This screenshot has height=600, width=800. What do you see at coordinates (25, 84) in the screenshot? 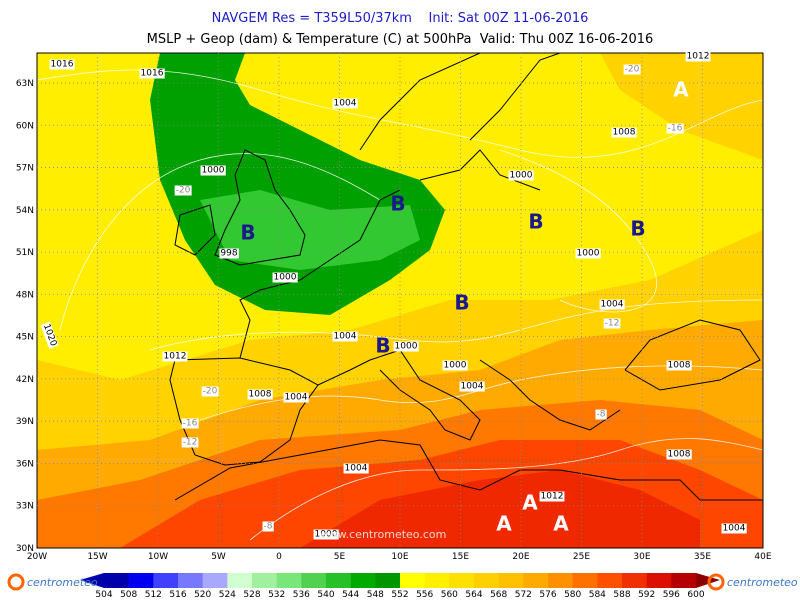
I see `lat-label: 63N` at bounding box center [25, 84].